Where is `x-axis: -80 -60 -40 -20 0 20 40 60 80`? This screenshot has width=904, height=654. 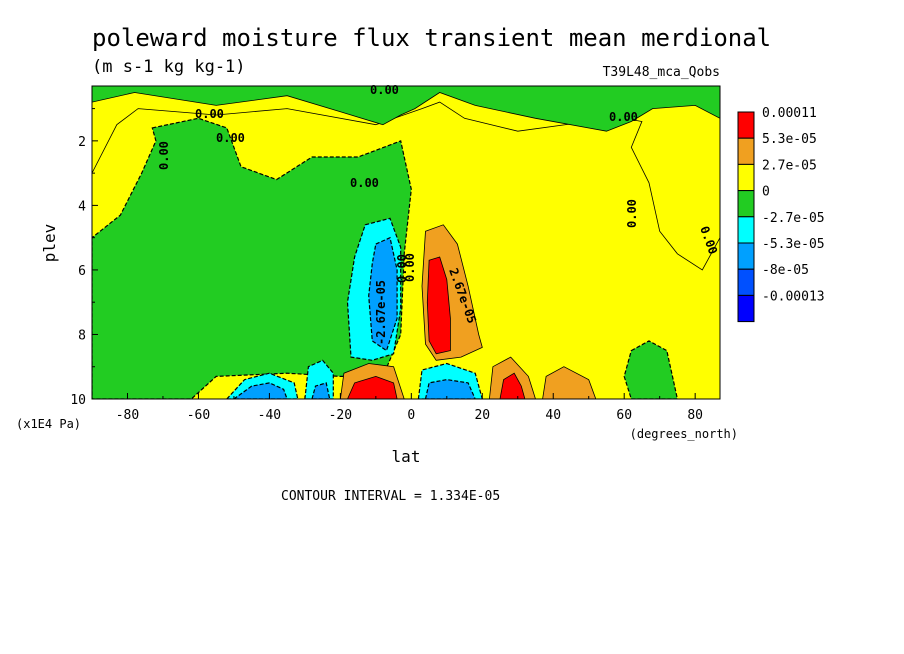
x-axis: -80 -60 -40 -20 0 20 40 60 80 is located at coordinates (397, 408).